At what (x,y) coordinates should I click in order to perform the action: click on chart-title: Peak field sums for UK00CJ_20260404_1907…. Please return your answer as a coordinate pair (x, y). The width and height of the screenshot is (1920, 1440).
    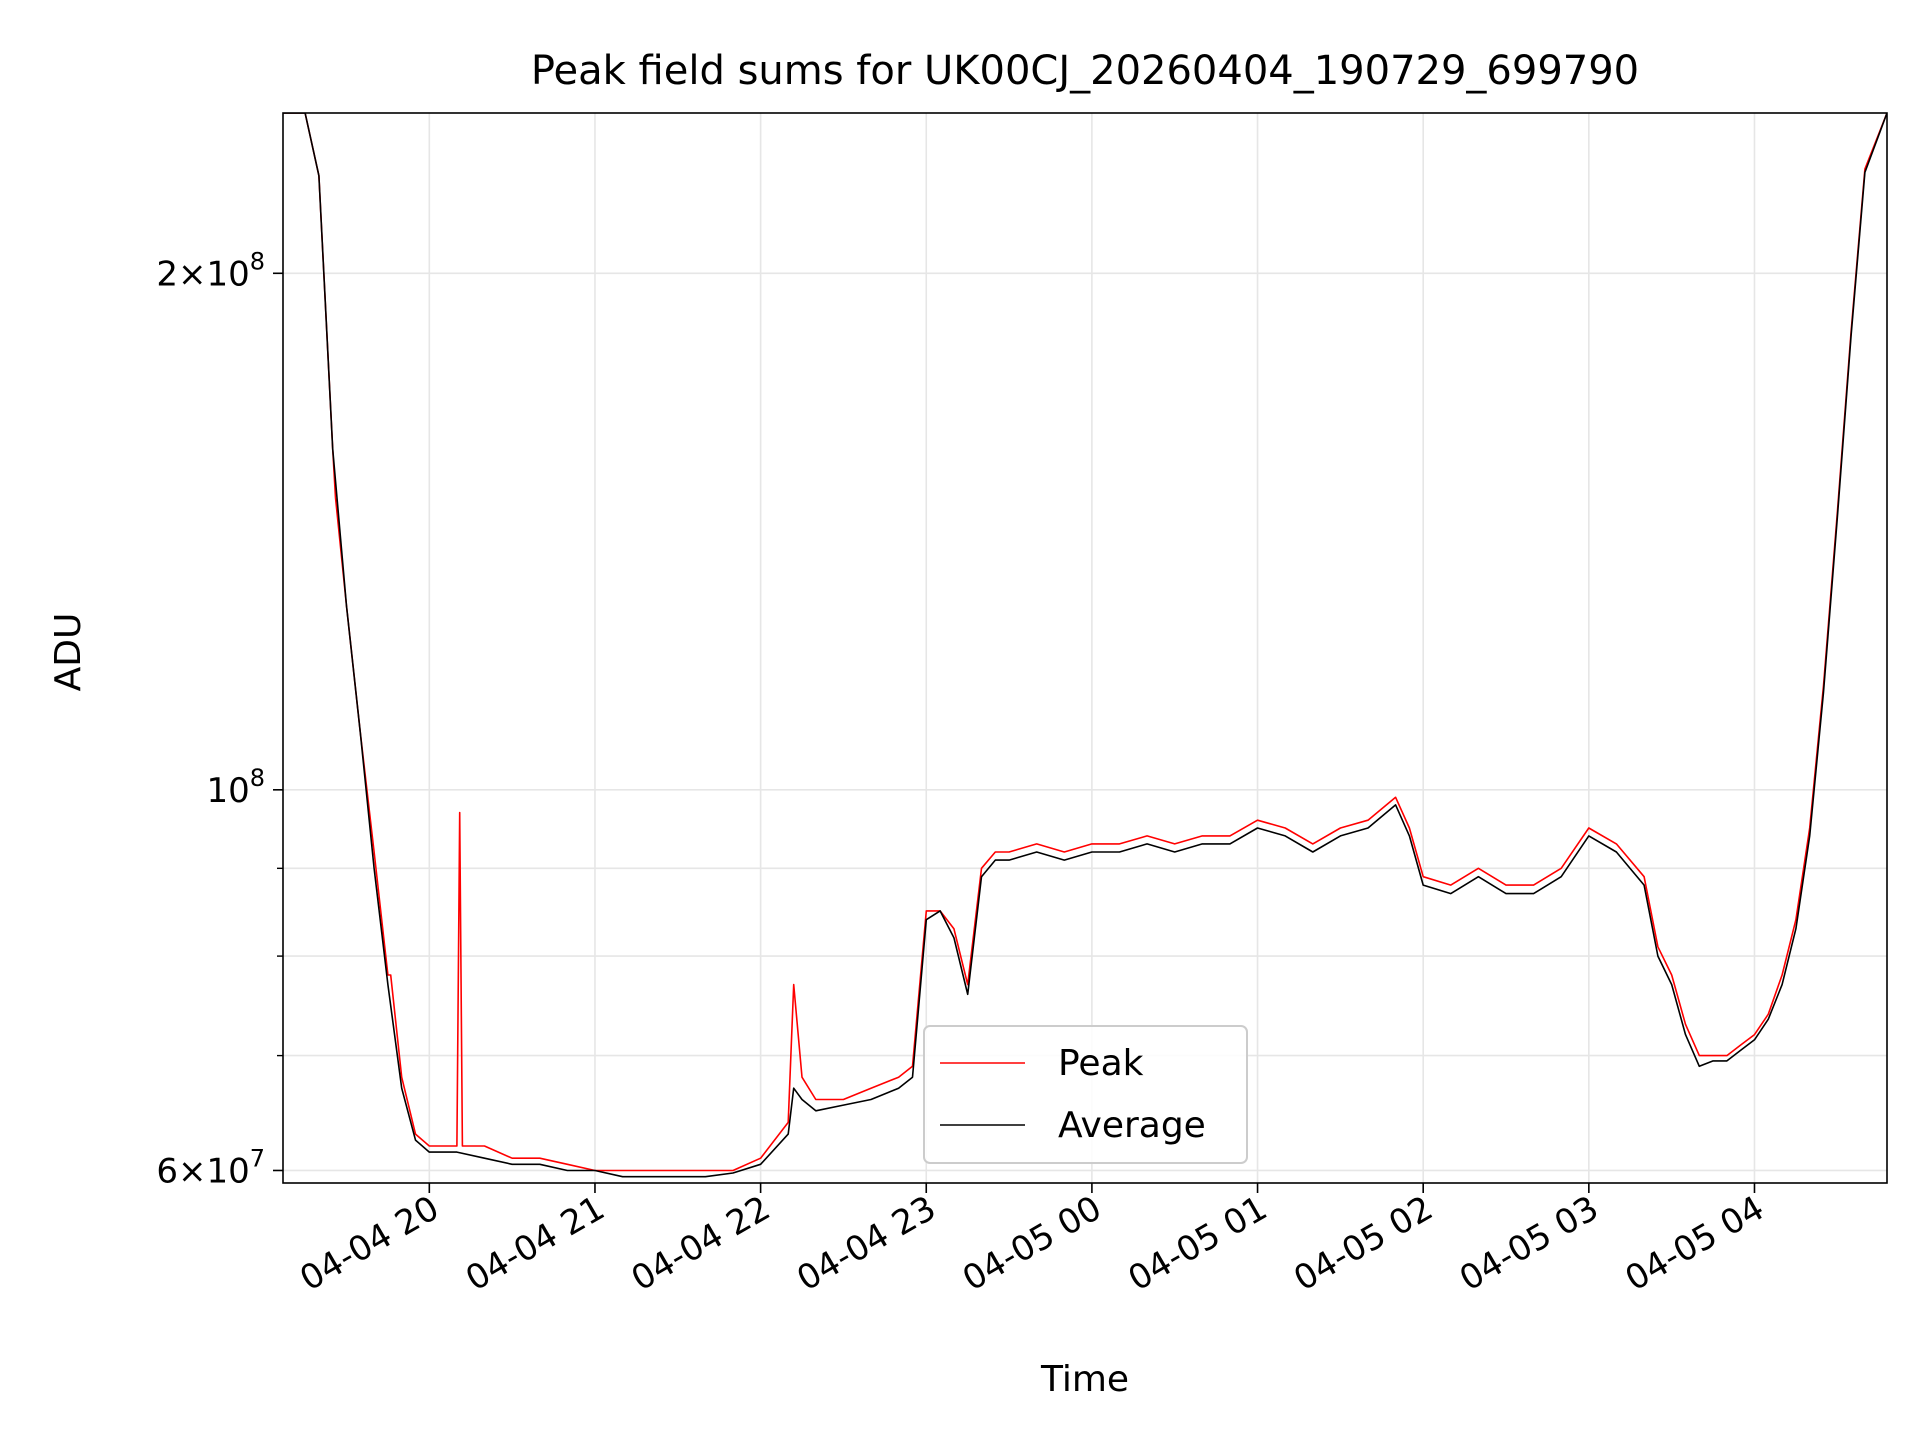
    Looking at the image, I should click on (1085, 71).